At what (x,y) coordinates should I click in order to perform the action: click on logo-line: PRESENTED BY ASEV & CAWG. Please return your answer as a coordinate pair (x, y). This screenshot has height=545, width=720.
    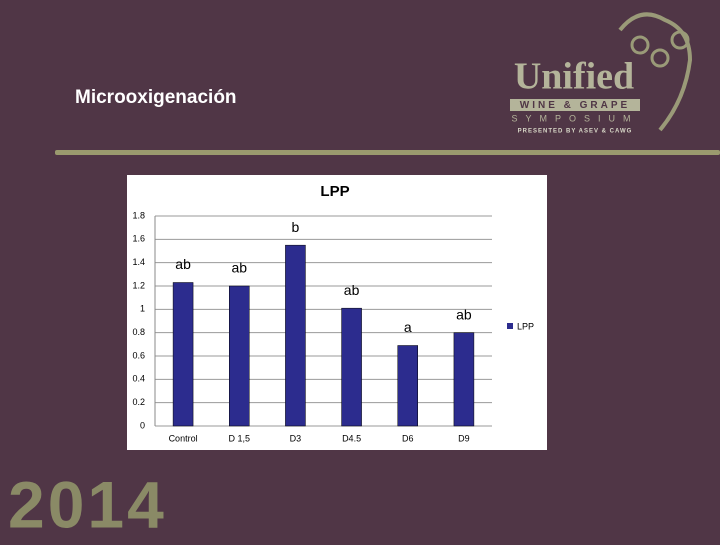
    Looking at the image, I should click on (575, 132).